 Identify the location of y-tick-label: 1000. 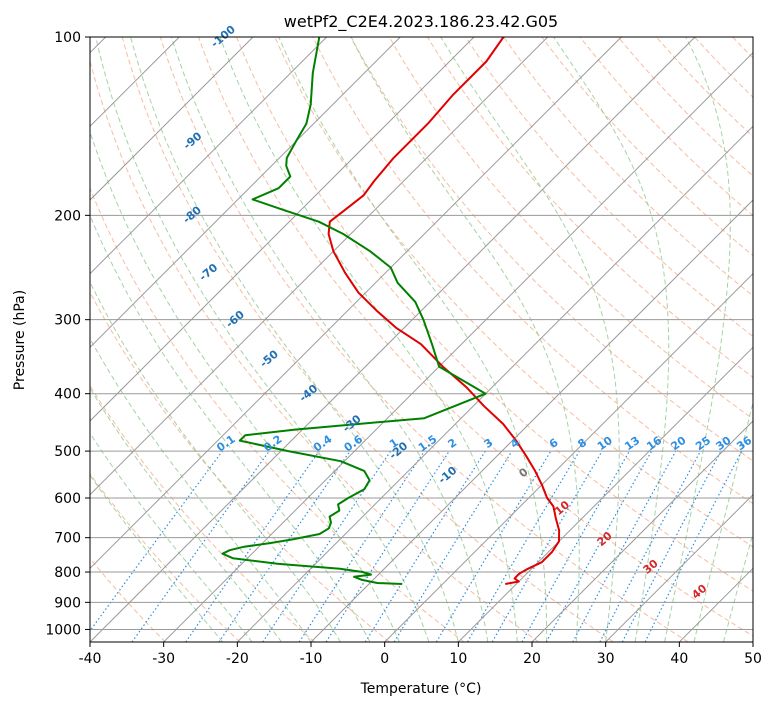
(63, 630).